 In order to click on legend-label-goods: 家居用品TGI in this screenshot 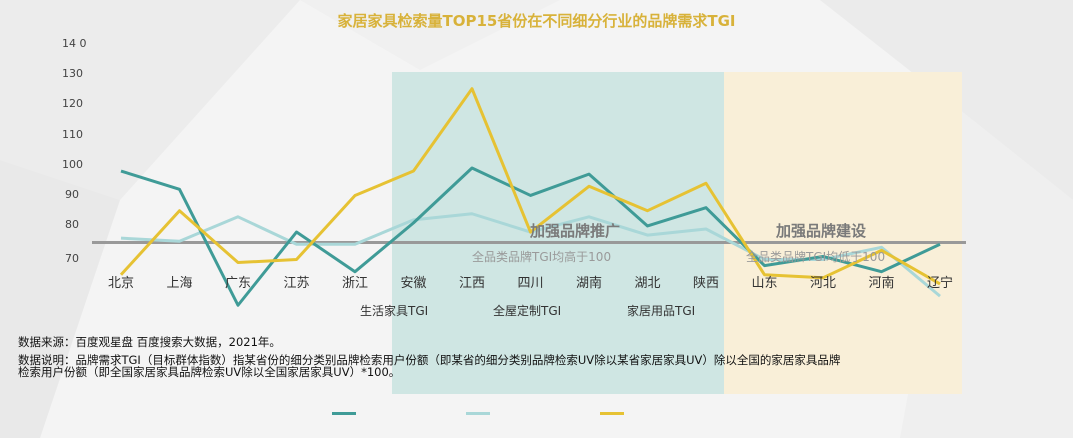, I will do `click(661, 311)`.